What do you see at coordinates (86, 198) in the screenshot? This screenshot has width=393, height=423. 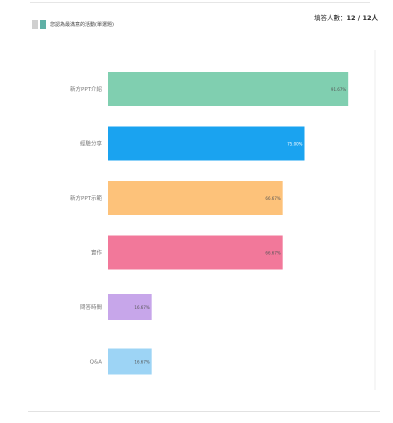 I see `category-label: 新方PPT示範` at bounding box center [86, 198].